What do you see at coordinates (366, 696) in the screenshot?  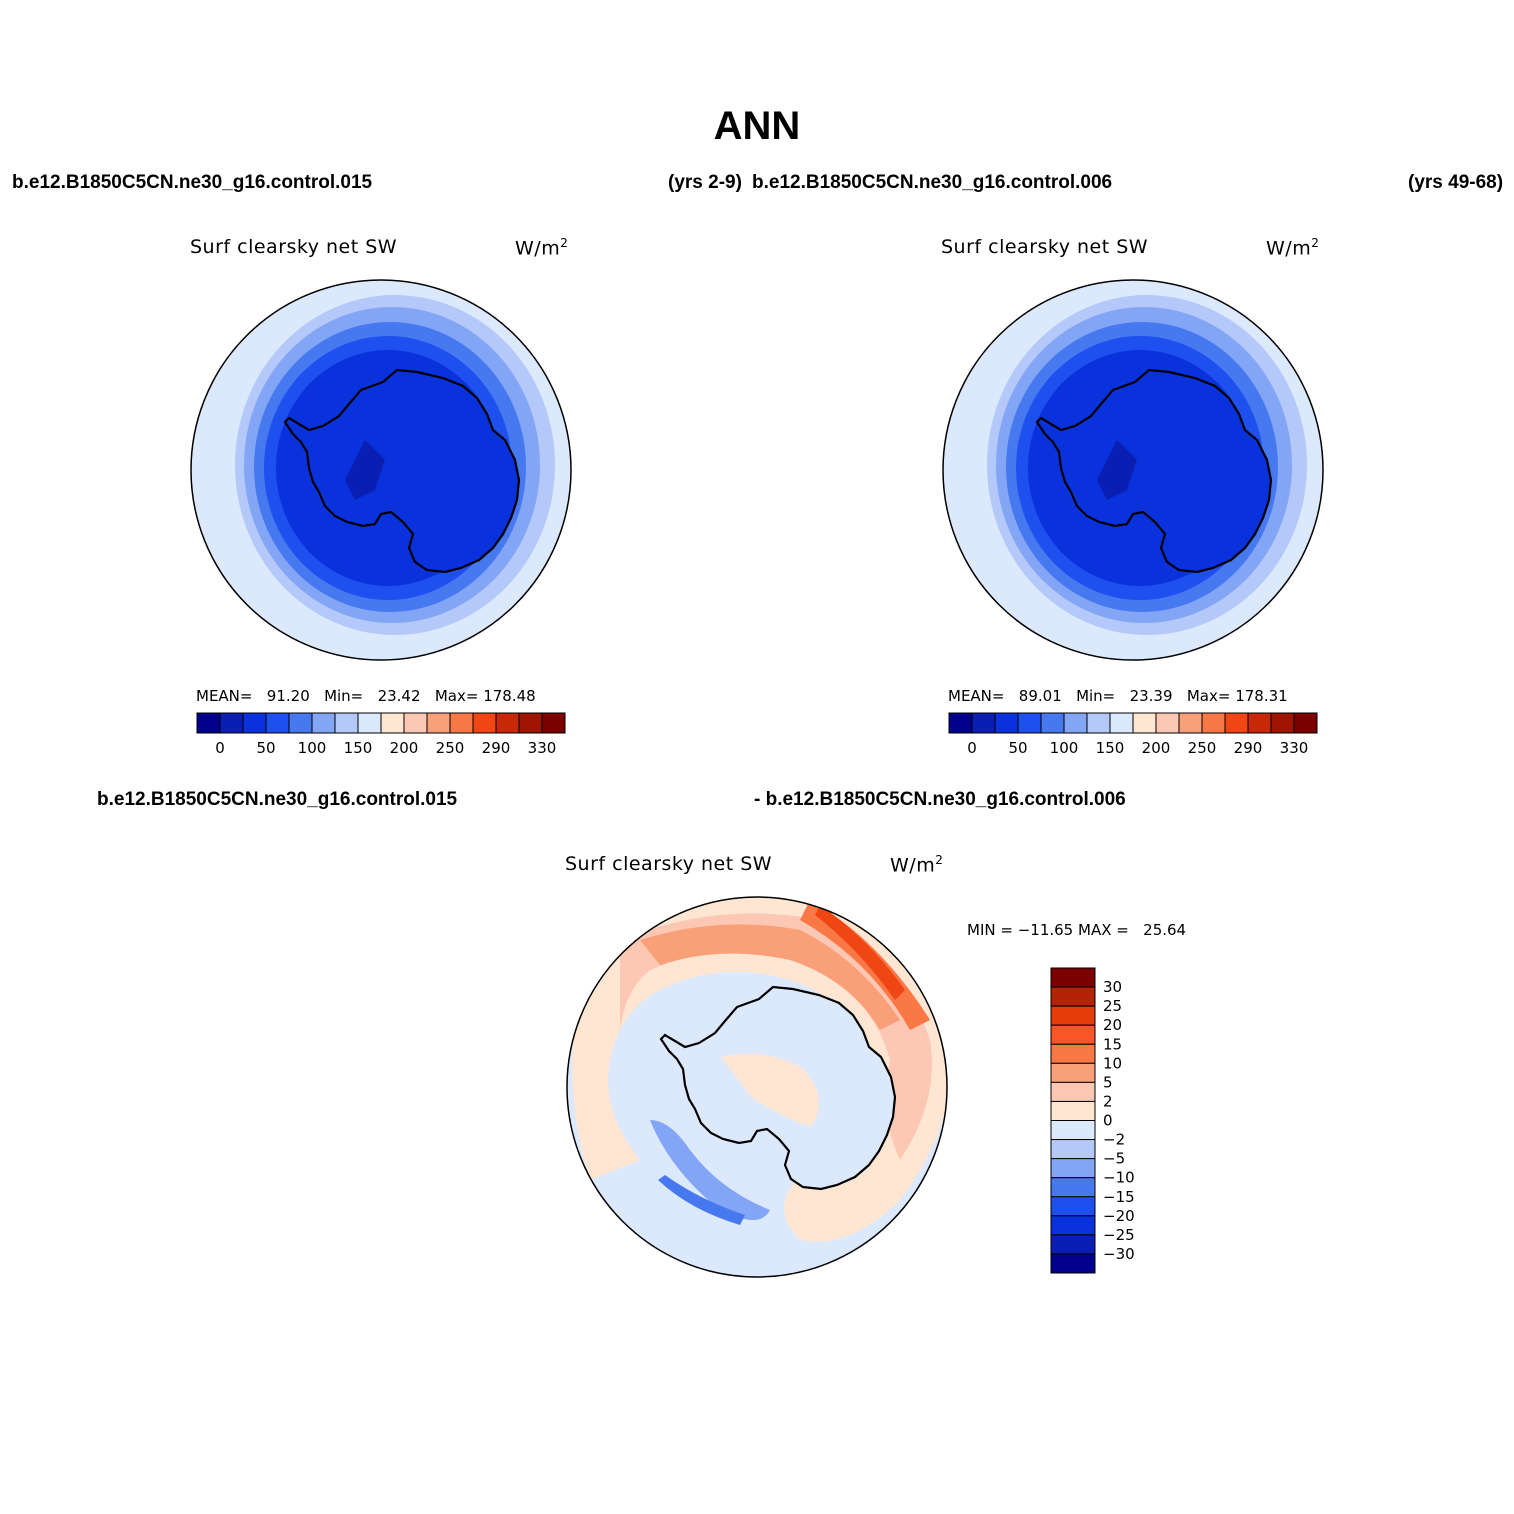 I see `panel1-stats: MEAN= 91.20 Min= 23.42 Max= 178.48` at bounding box center [366, 696].